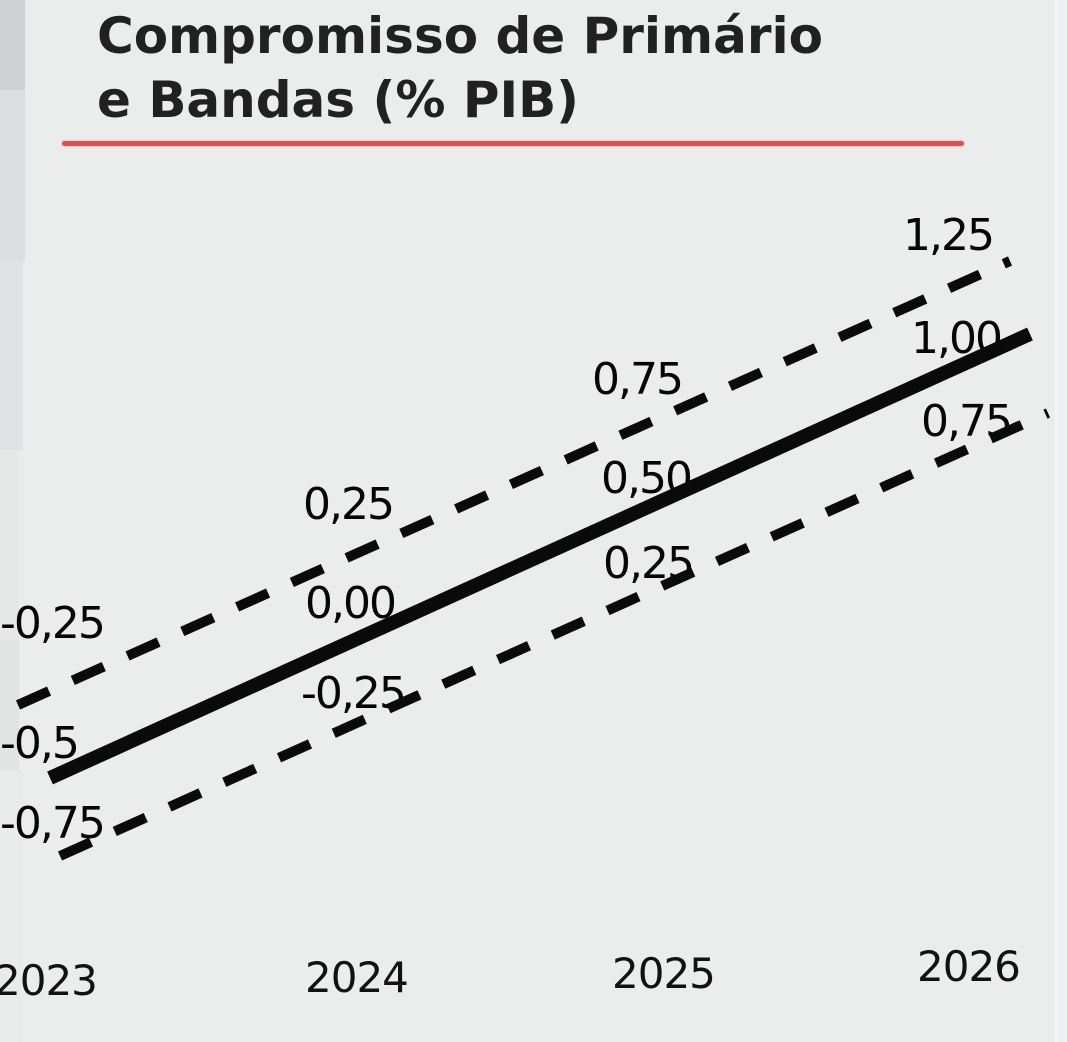 The height and width of the screenshot is (1042, 1067). What do you see at coordinates (1061, 521) in the screenshot?
I see `slide-right-edge-strip` at bounding box center [1061, 521].